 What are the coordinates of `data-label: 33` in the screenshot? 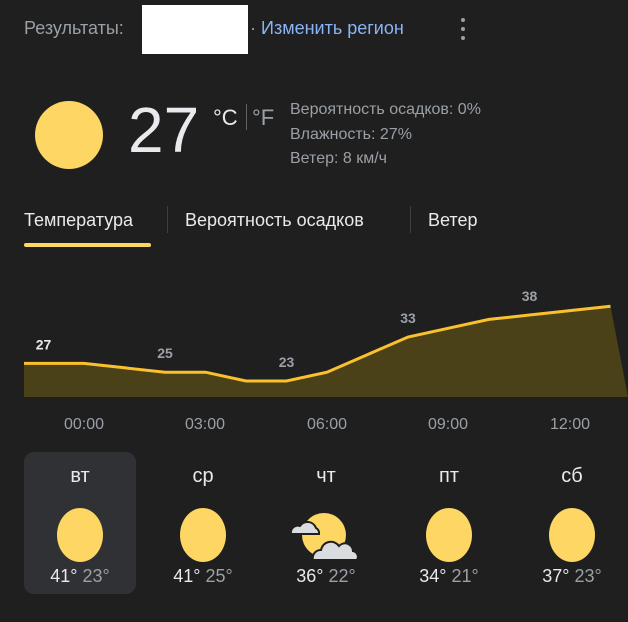 It's located at (408, 318).